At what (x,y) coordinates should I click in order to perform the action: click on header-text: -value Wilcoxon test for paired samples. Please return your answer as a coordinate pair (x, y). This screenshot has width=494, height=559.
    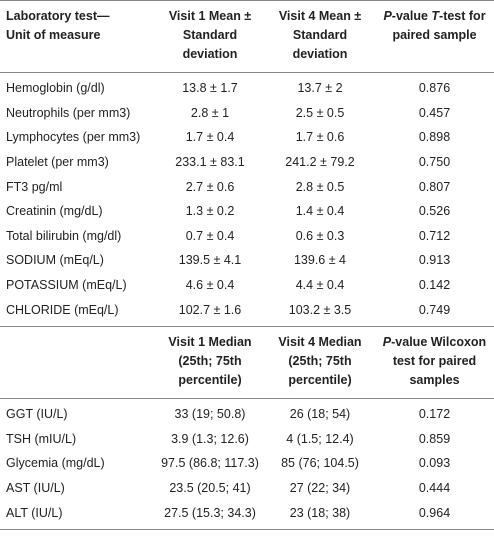
    Looking at the image, I should click on (439, 360).